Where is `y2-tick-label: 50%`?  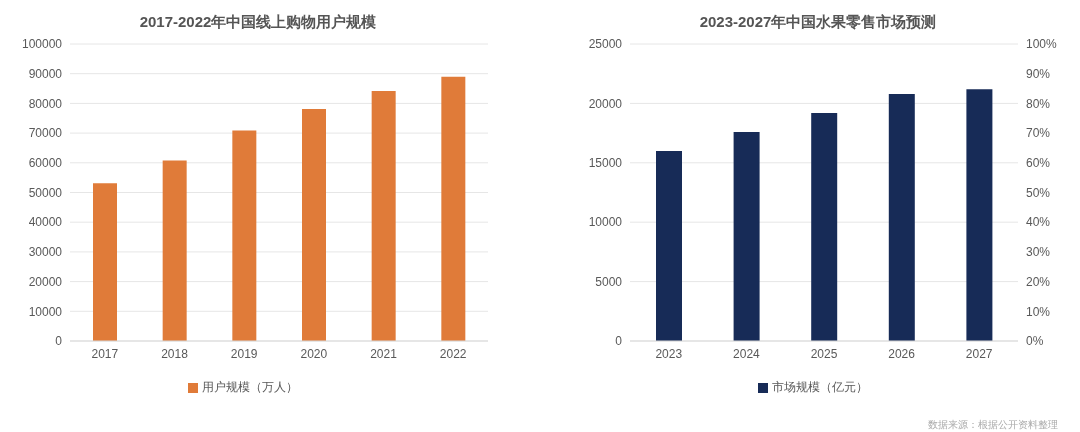 y2-tick-label: 50% is located at coordinates (1038, 192).